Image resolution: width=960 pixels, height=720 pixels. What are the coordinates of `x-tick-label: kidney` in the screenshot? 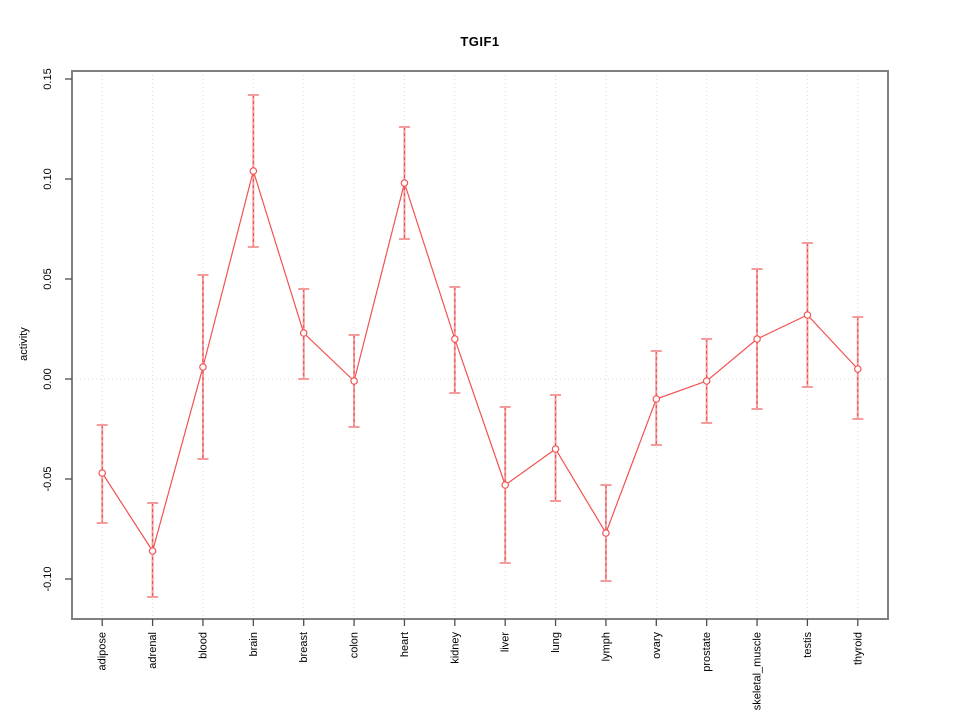 It's located at (455, 648).